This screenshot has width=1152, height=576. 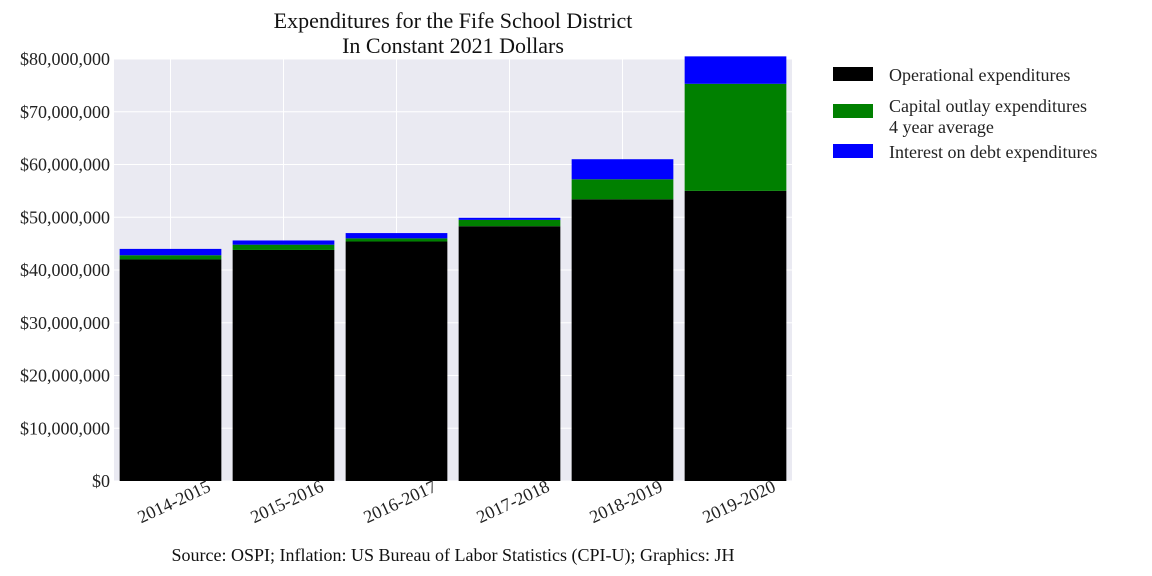 I want to click on y-tick-label: $20,000,000, so click(x=65, y=376).